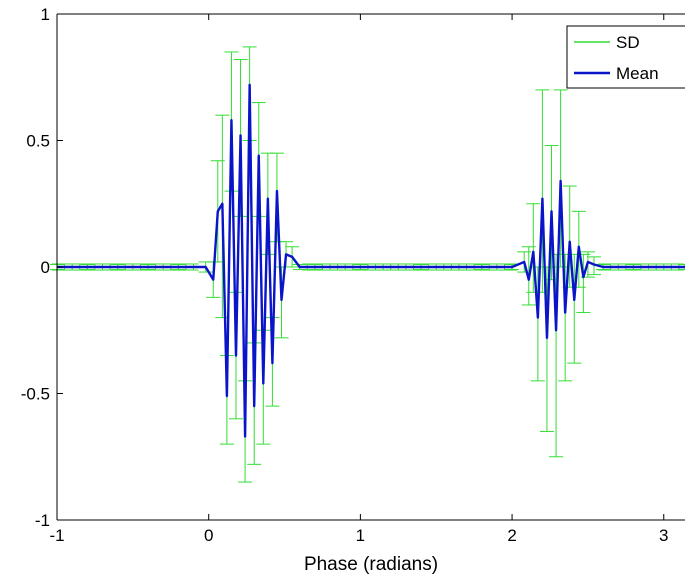  Describe the element at coordinates (45, 267) in the screenshot. I see `y-tick-label: 0` at that location.